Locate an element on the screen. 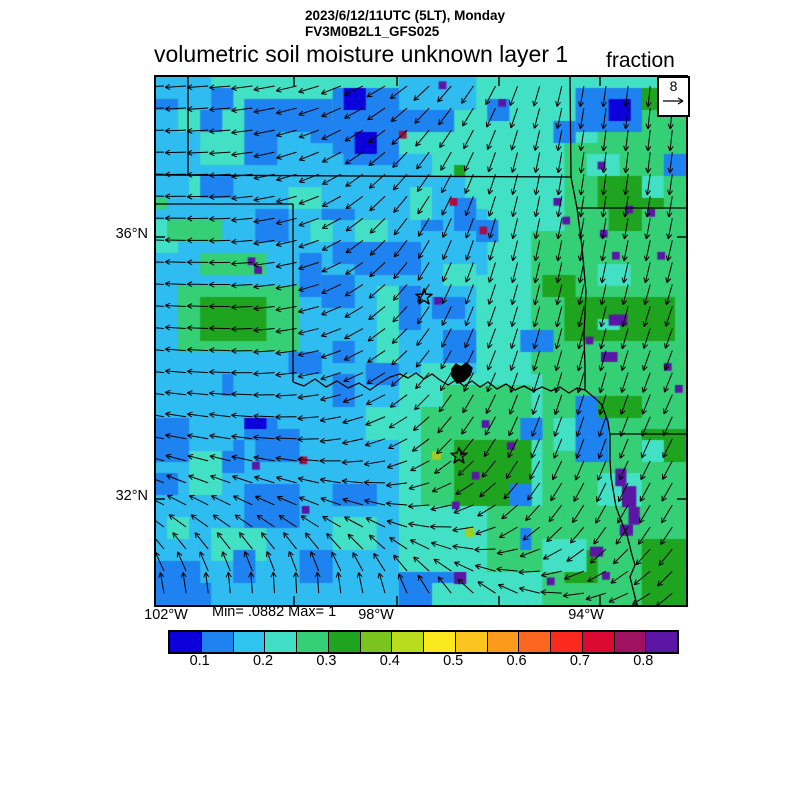 Image resolution: width=800 pixels, height=800 pixels. lat-axis-label: 36°N is located at coordinates (131, 234).